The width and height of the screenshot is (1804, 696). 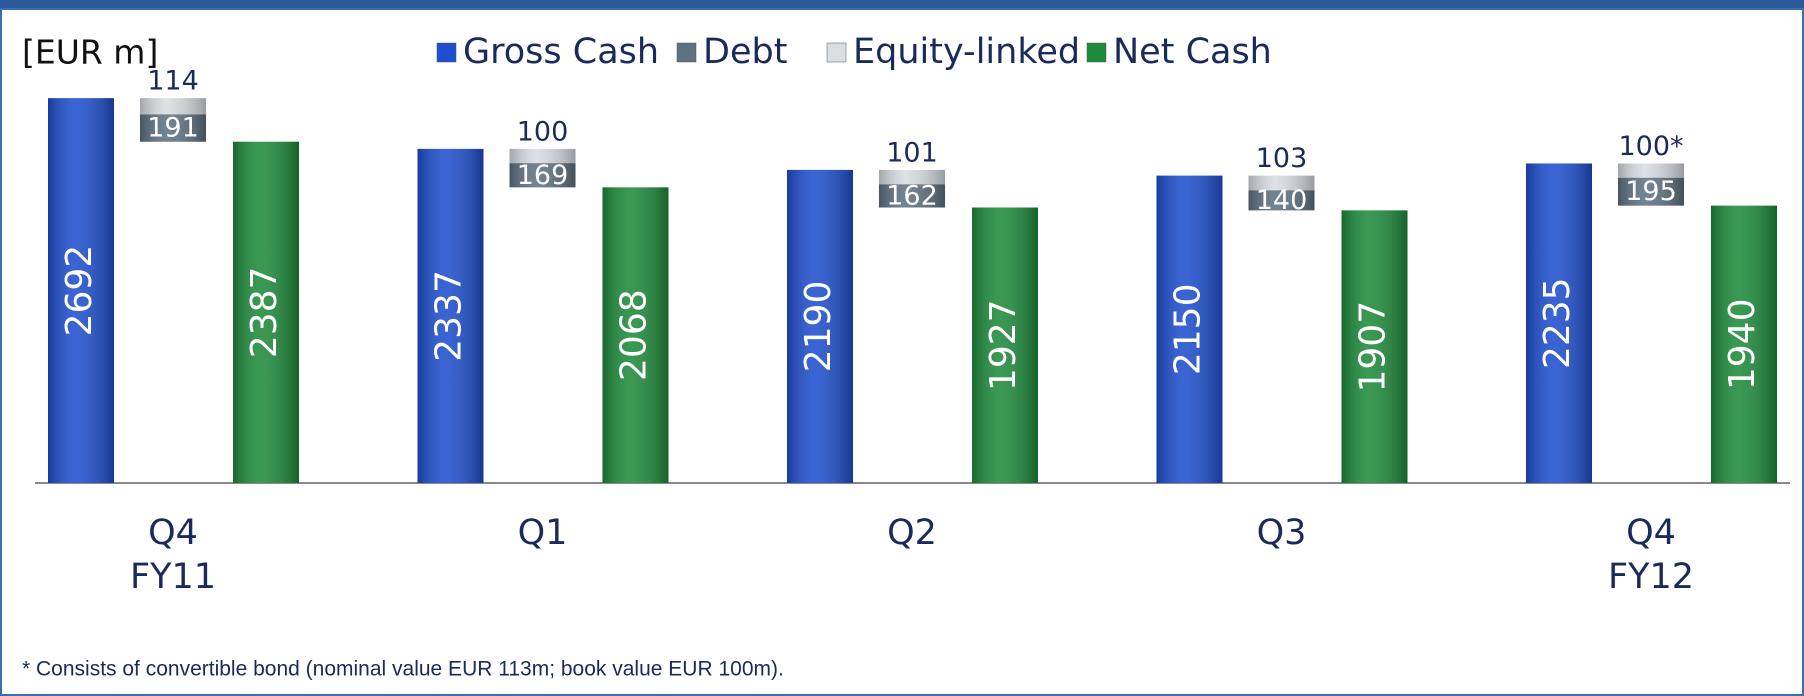 I want to click on value-label: 103, so click(x=1282, y=158).